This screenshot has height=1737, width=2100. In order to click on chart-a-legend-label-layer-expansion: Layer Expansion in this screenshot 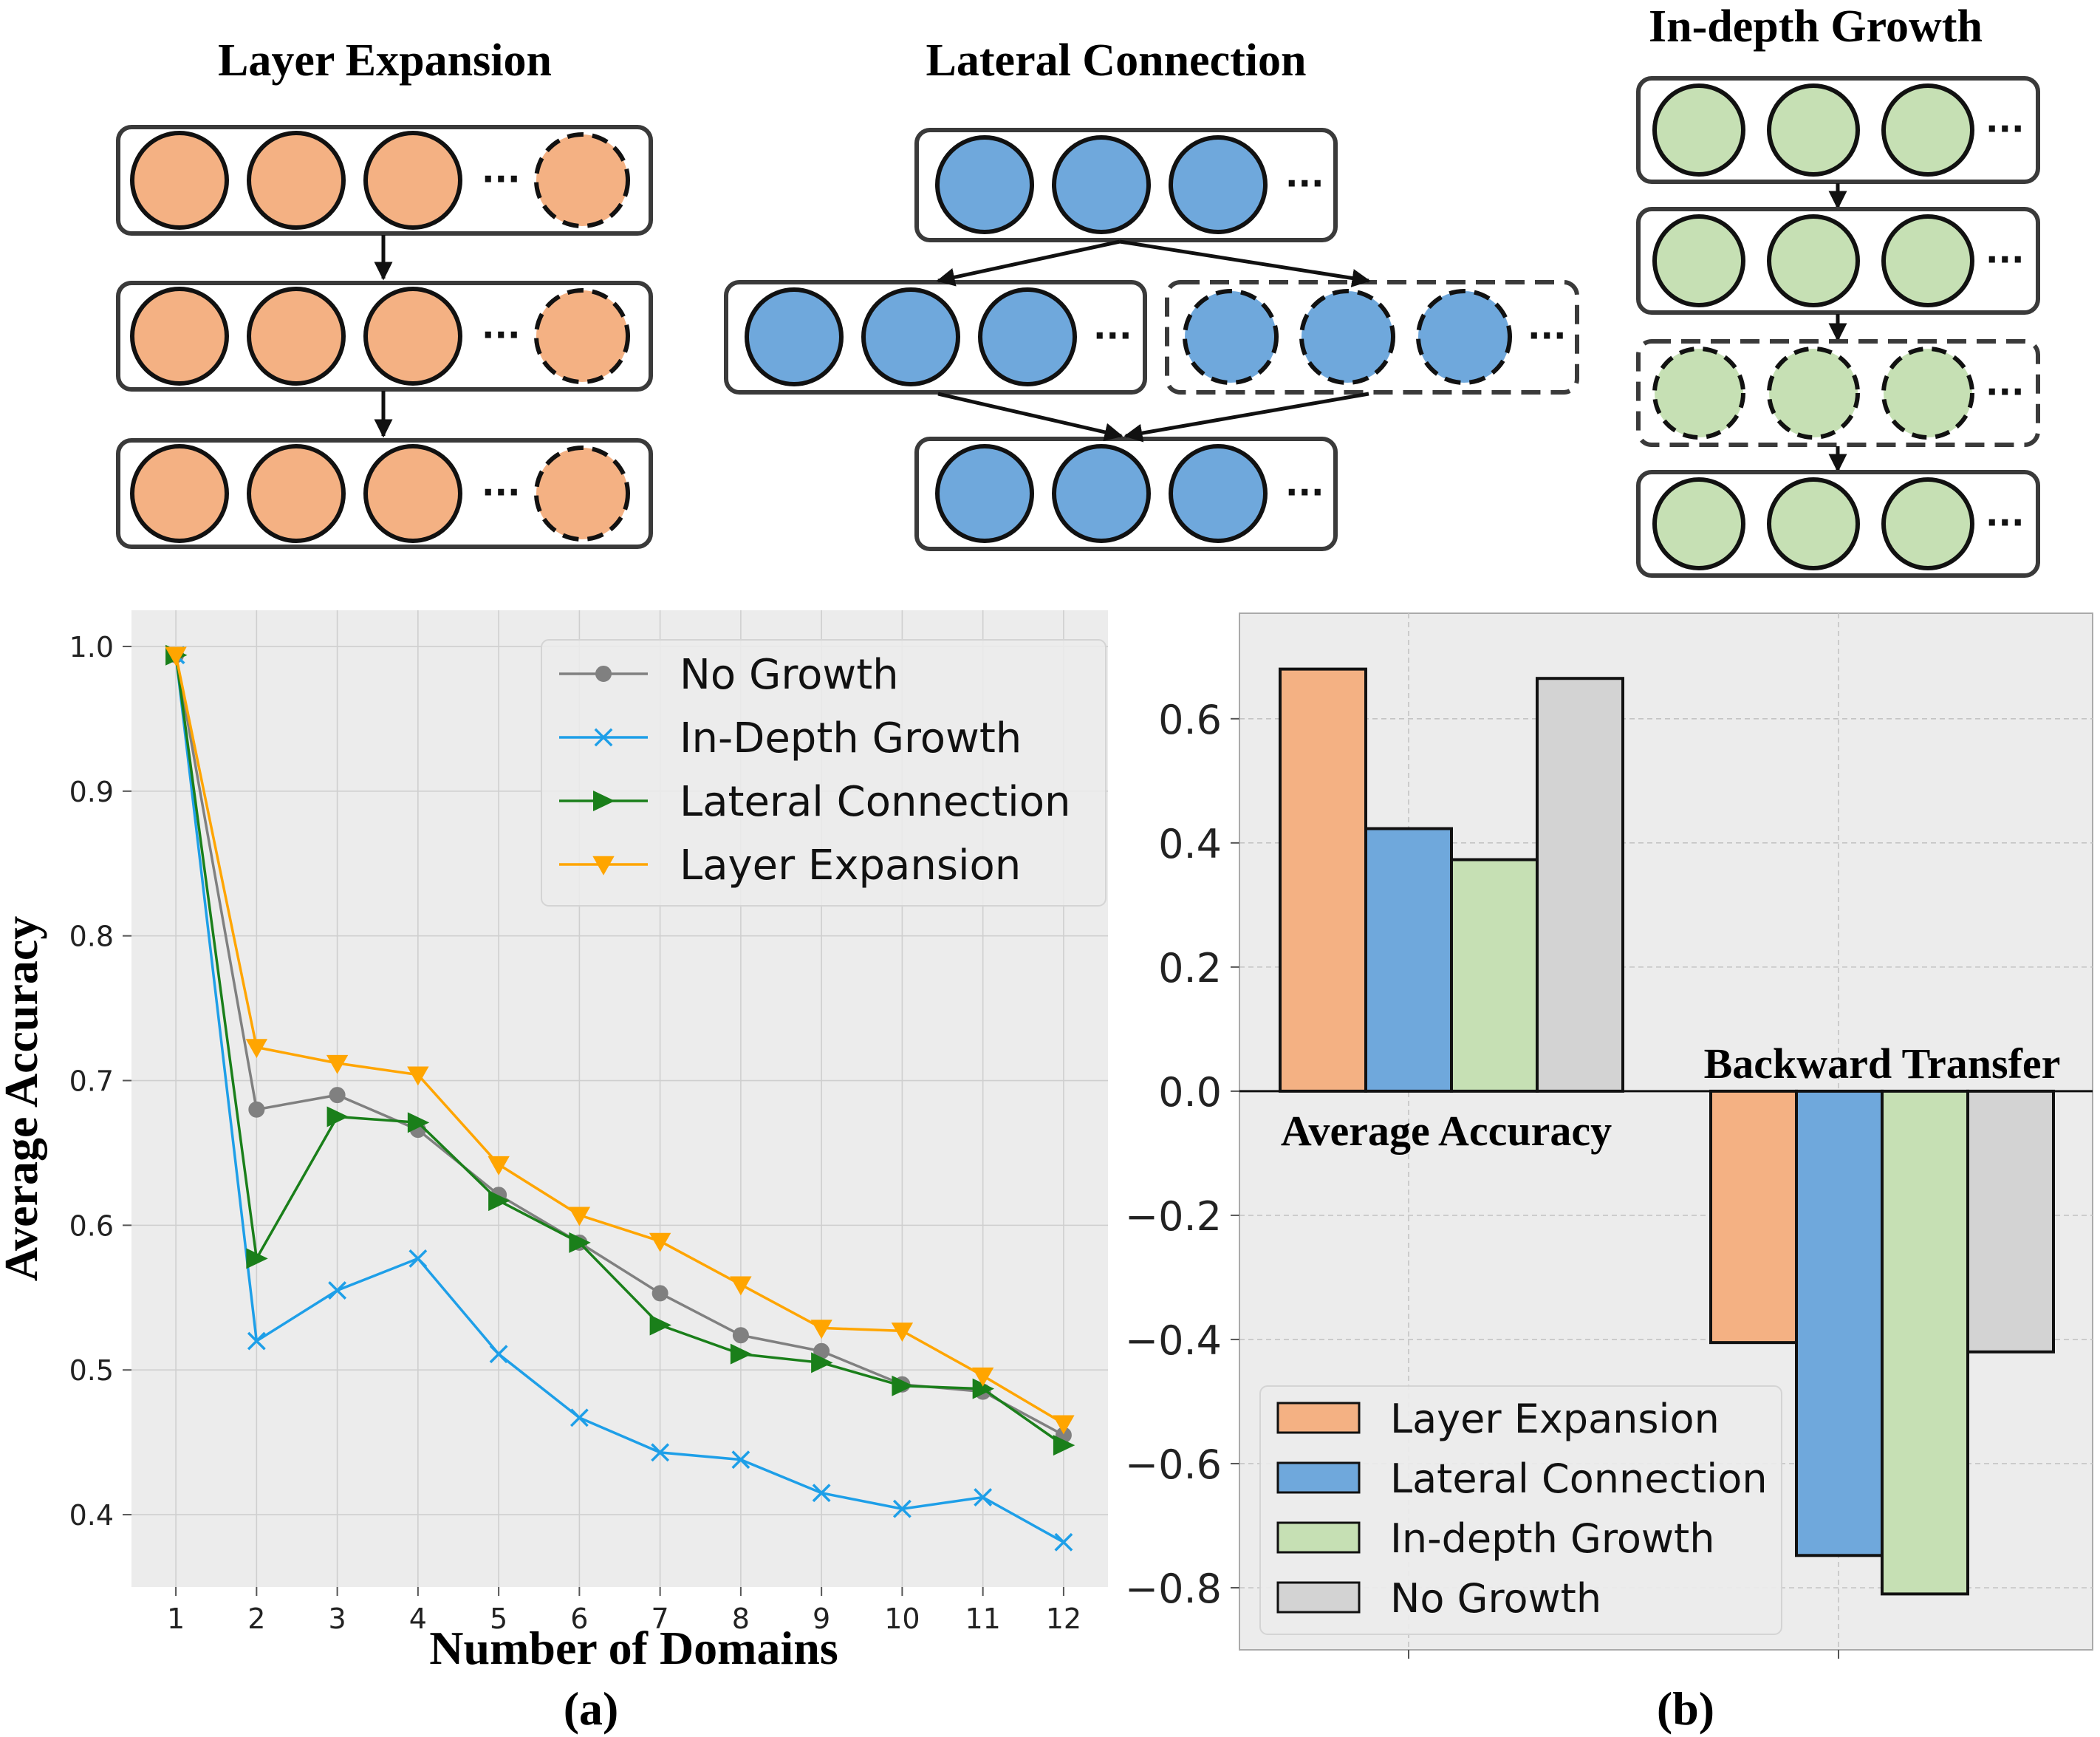, I will do `click(850, 866)`.